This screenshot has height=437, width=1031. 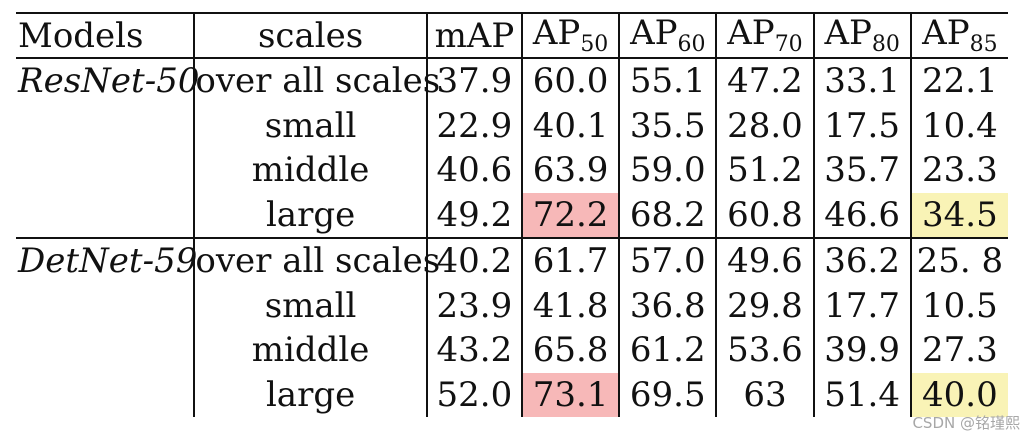 I want to click on value-cell: 69.5, so click(x=668, y=394).